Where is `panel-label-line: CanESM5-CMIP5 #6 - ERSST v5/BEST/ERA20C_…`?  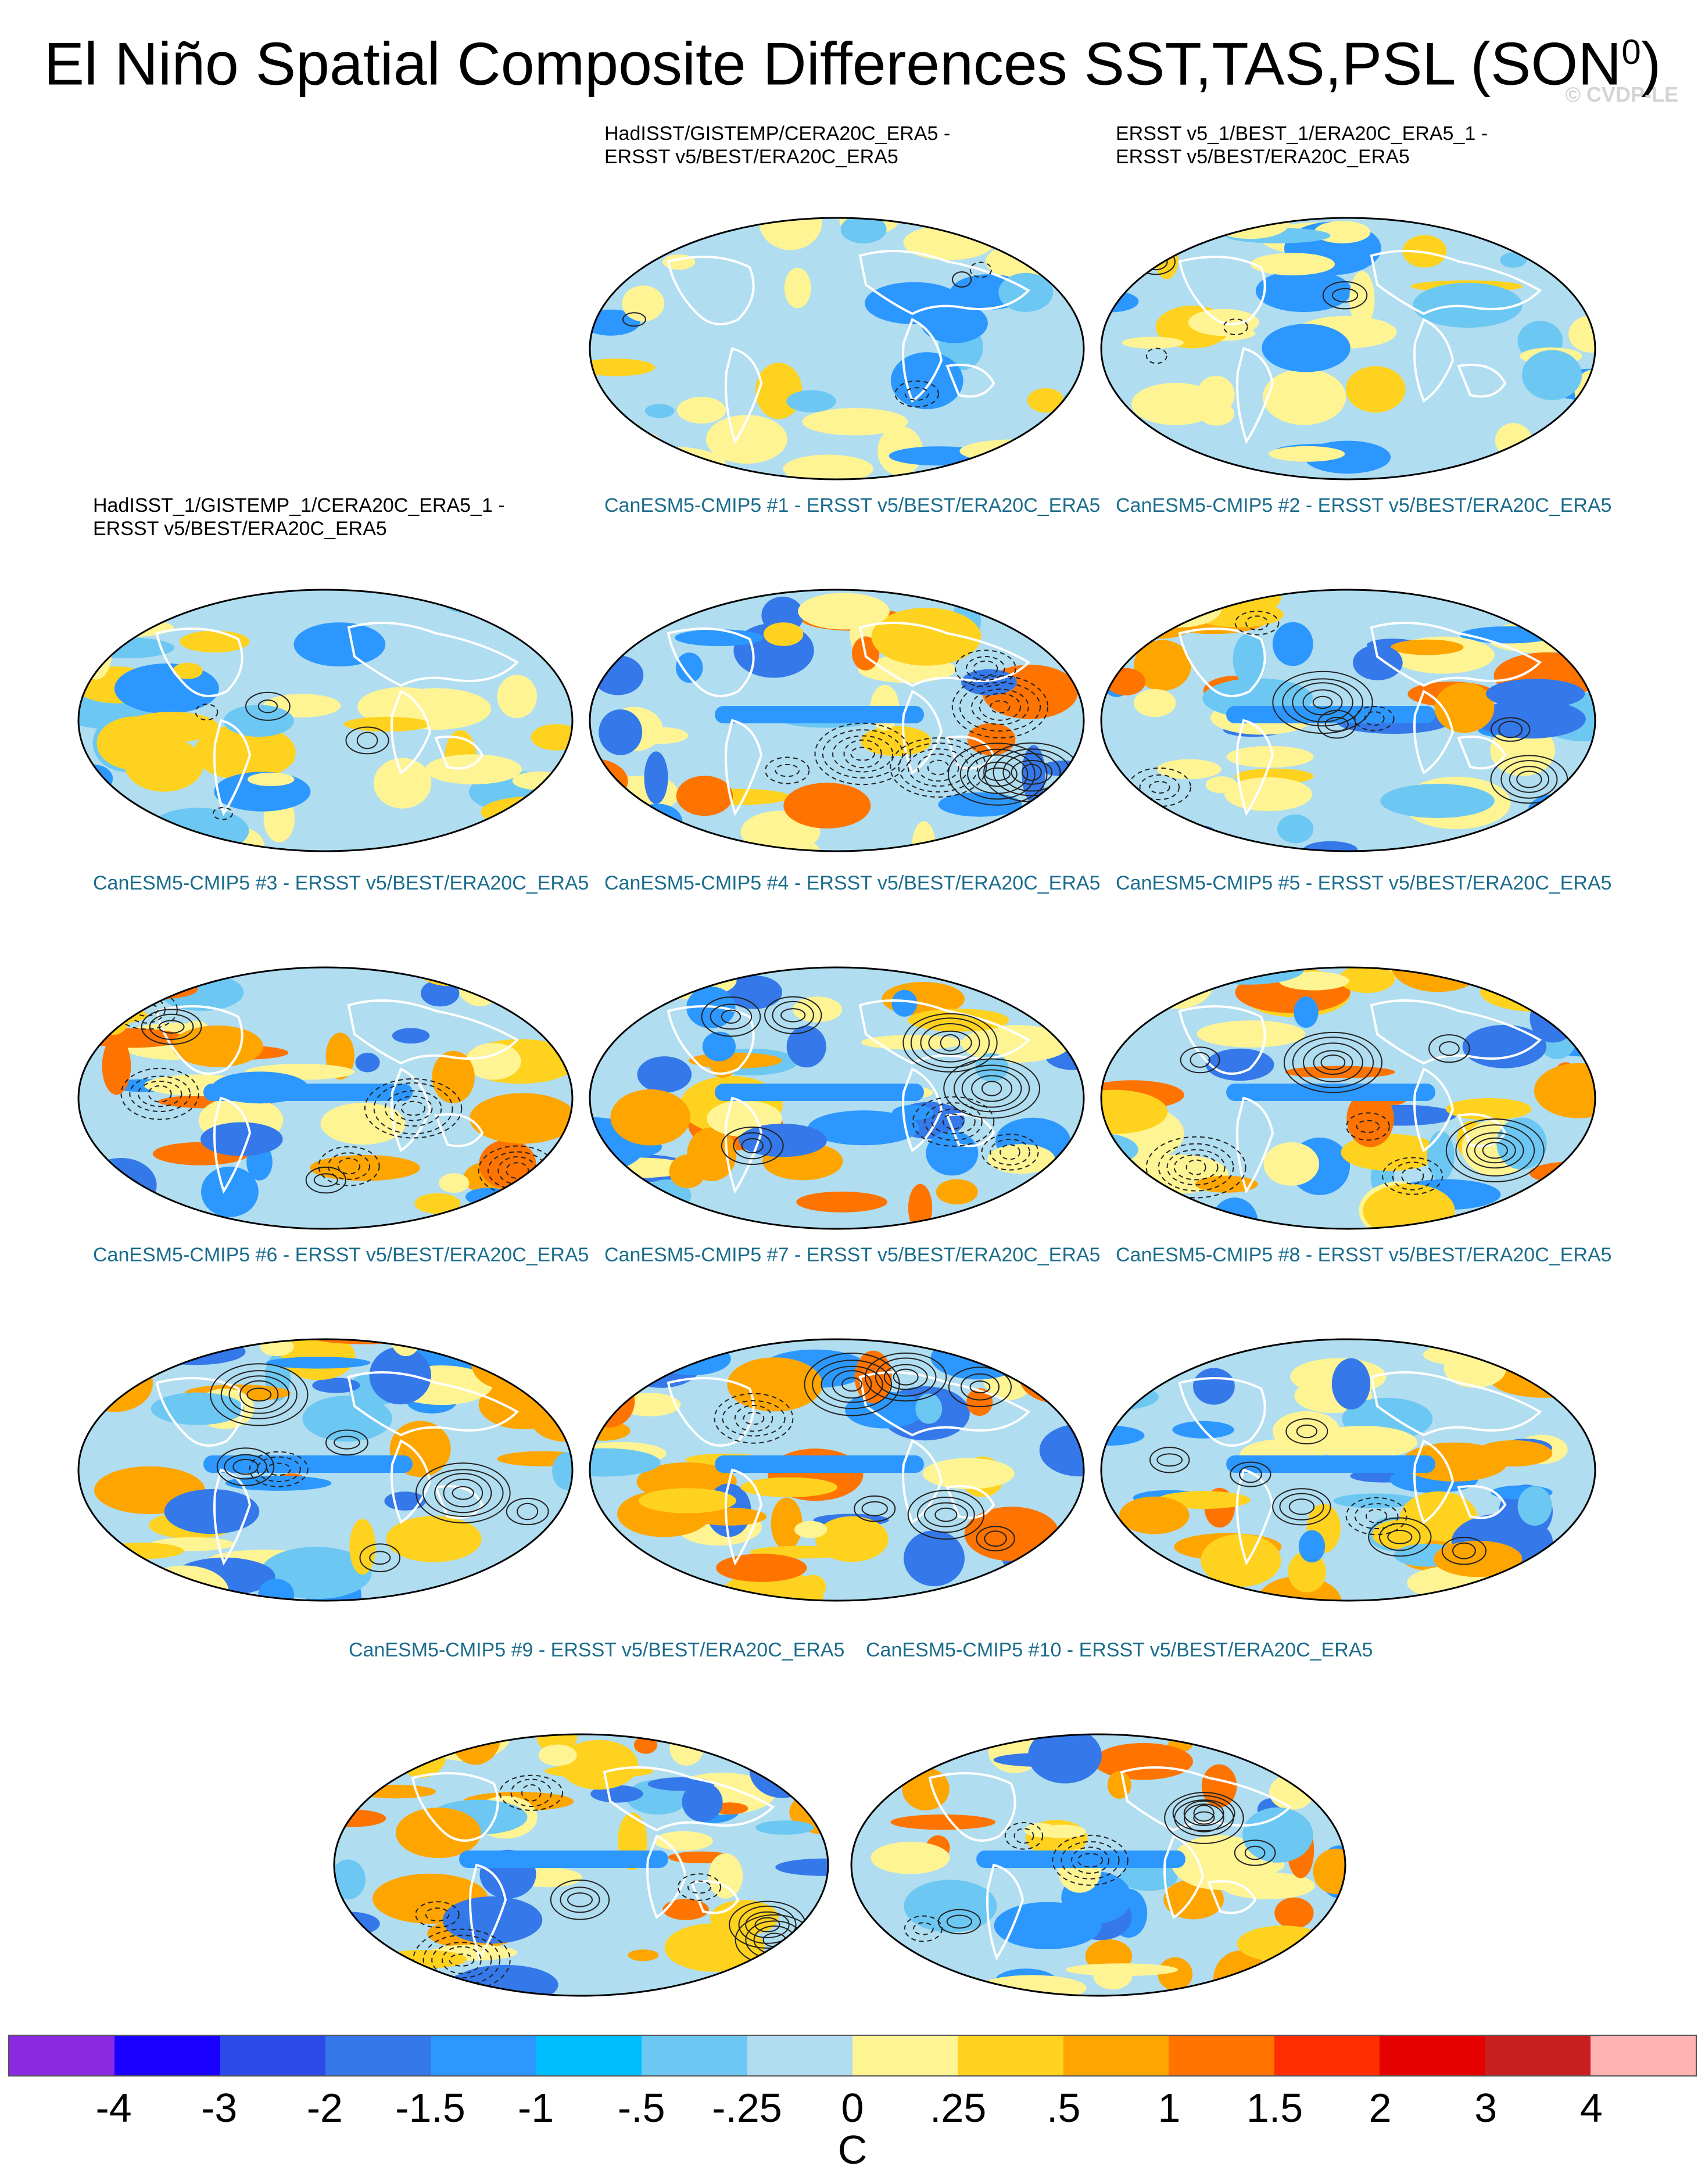
panel-label-line: CanESM5-CMIP5 #6 - ERSST v5/BEST/ERA20C_… is located at coordinates (341, 1255).